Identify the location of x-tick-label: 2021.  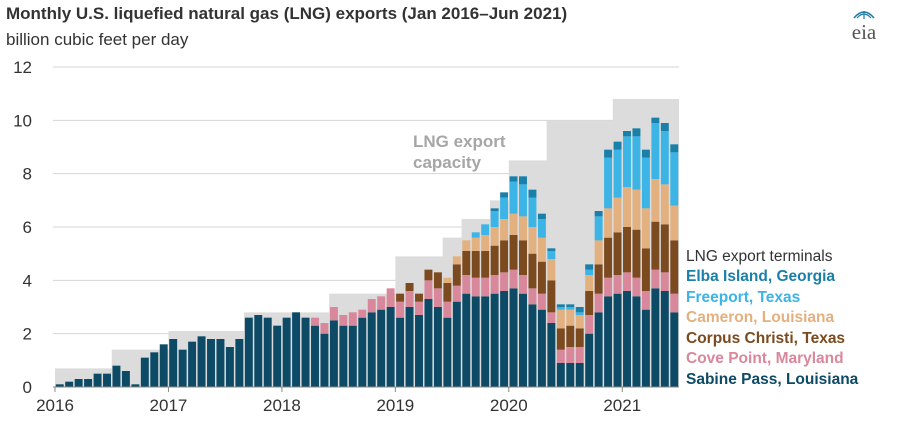
(622, 405).